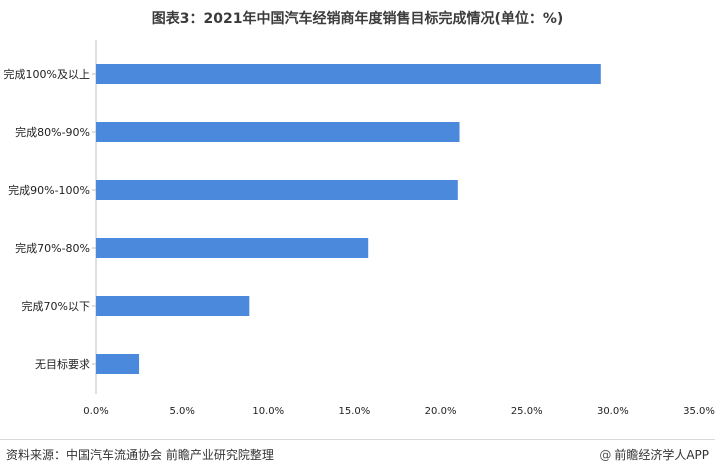 This screenshot has width=715, height=467. I want to click on x-tick-label: 35.0%, so click(699, 411).